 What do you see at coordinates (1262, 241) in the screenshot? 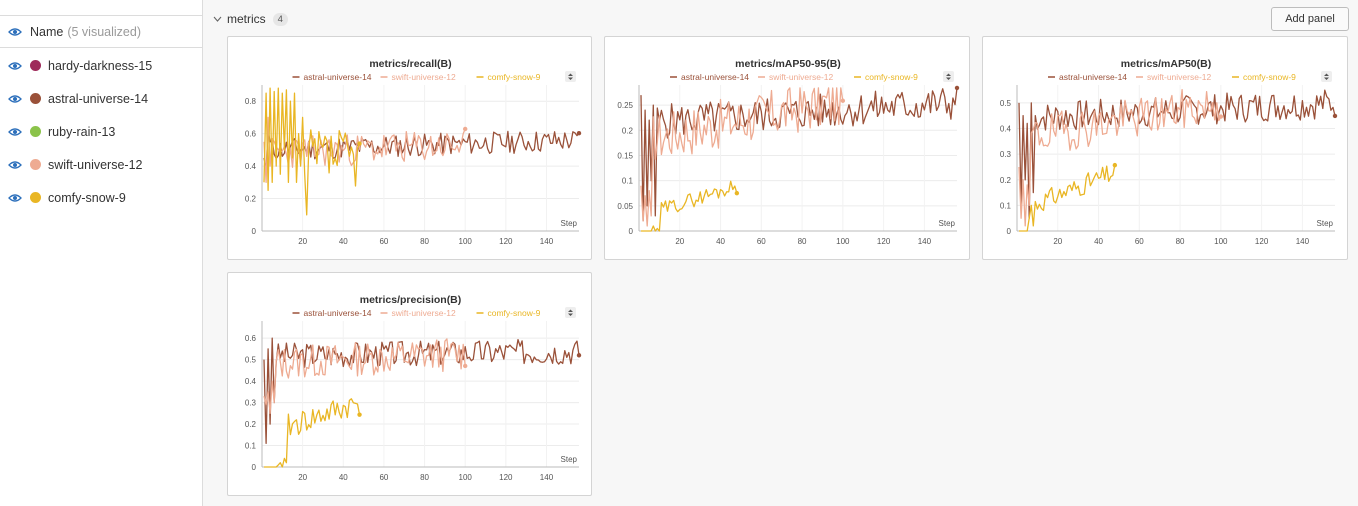
I see `x-tick-label: 120` at bounding box center [1262, 241].